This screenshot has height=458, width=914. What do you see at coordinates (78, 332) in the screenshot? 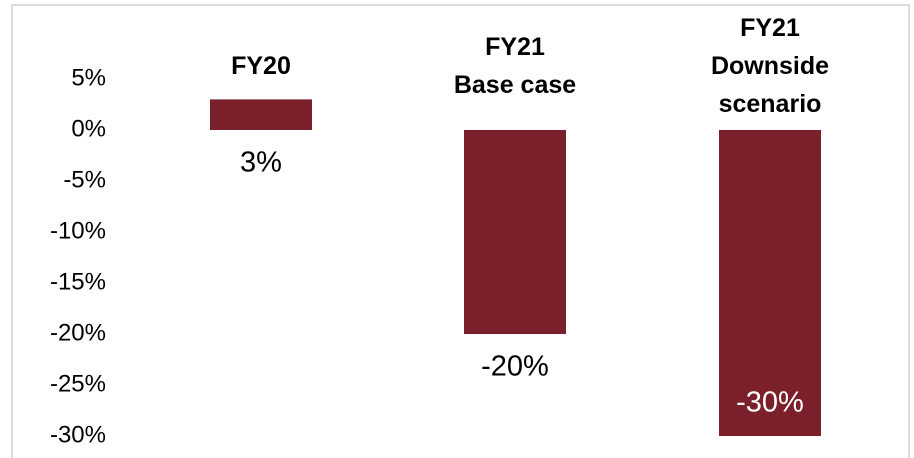
I see `y-tick-label: -20%` at bounding box center [78, 332].